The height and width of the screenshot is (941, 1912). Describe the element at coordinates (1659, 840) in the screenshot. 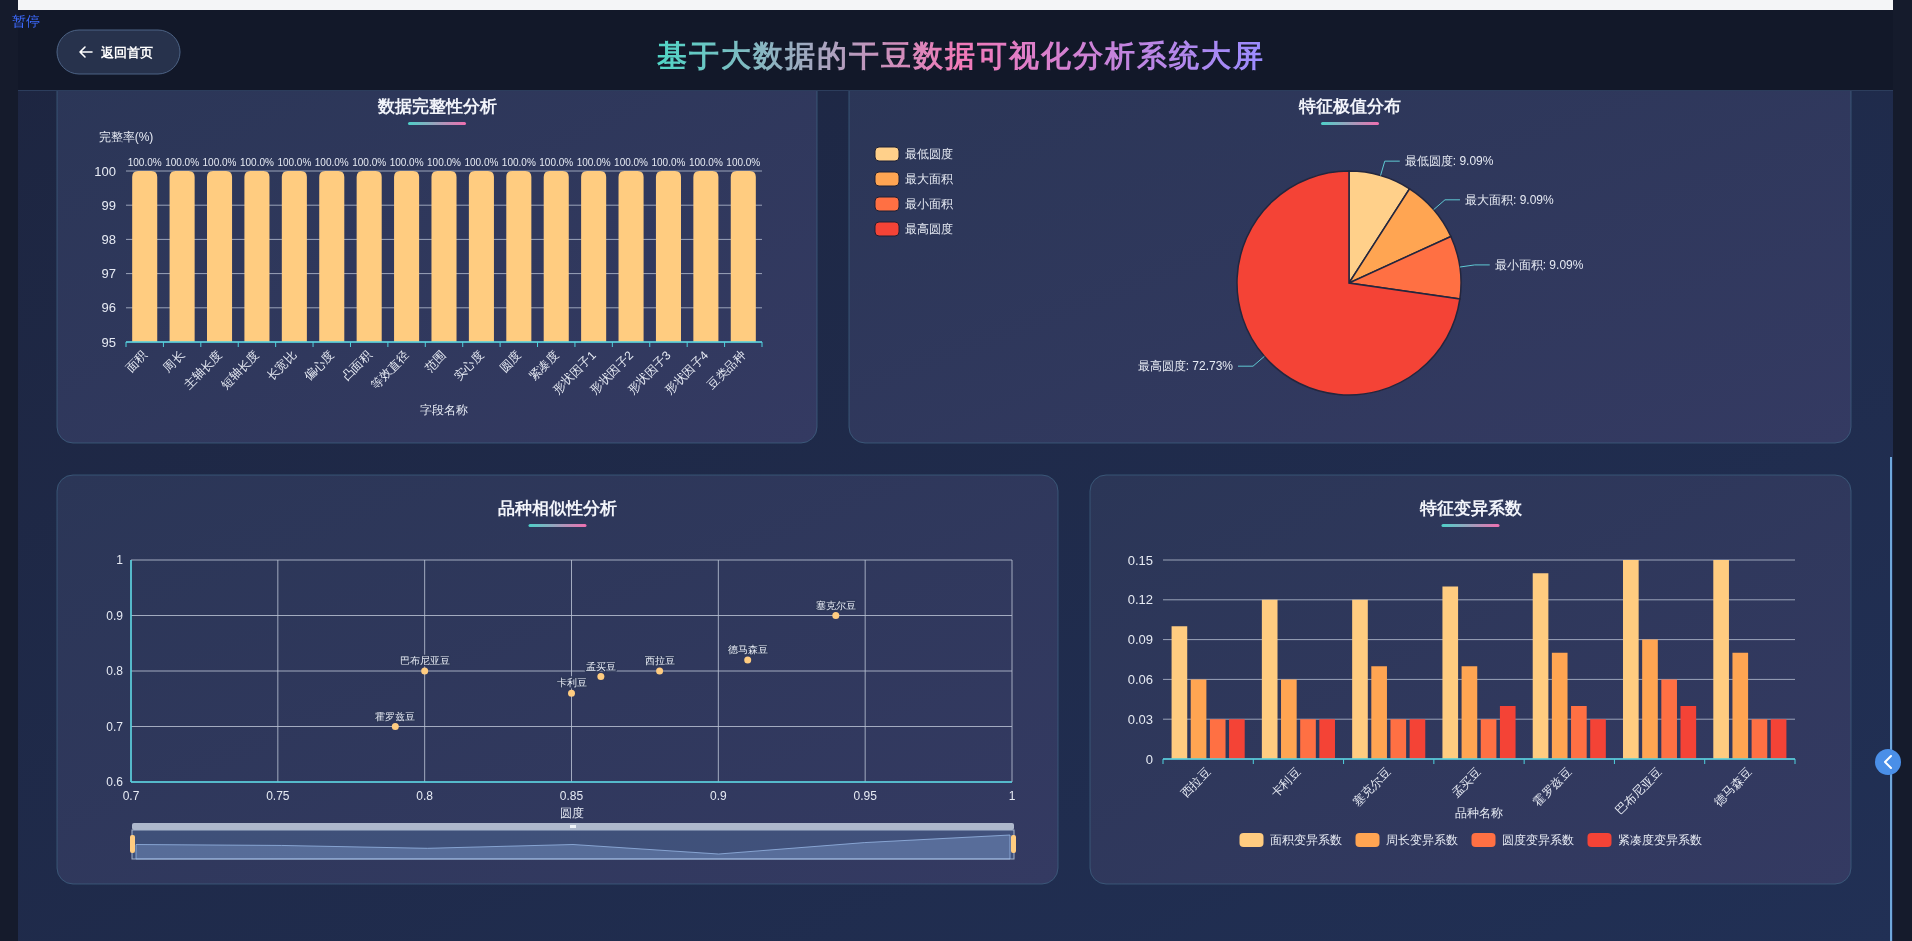

I see `legend-label: 紧凑度变异系数` at that location.